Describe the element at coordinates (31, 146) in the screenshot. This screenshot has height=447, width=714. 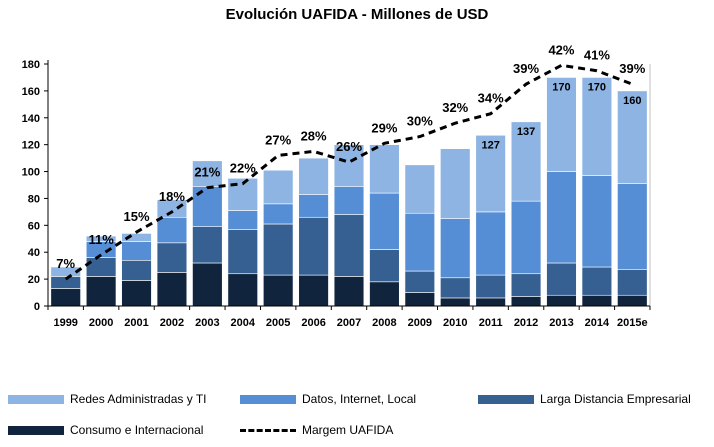
I see `y-tick-label: 120` at that location.